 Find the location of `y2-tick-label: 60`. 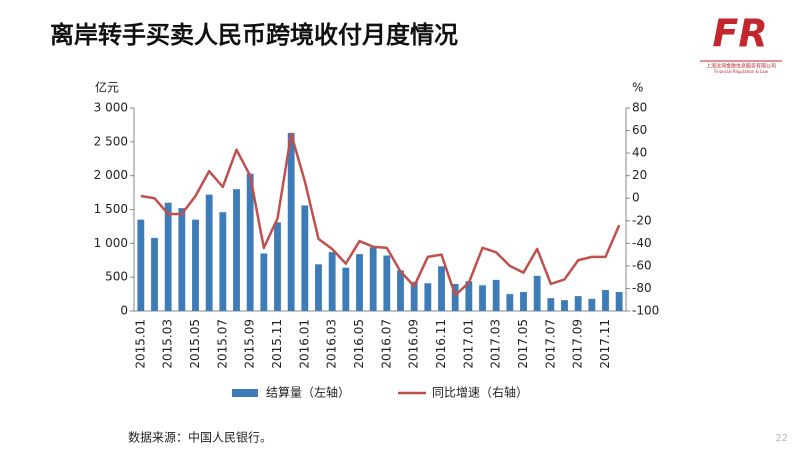

y2-tick-label: 60 is located at coordinates (639, 130).